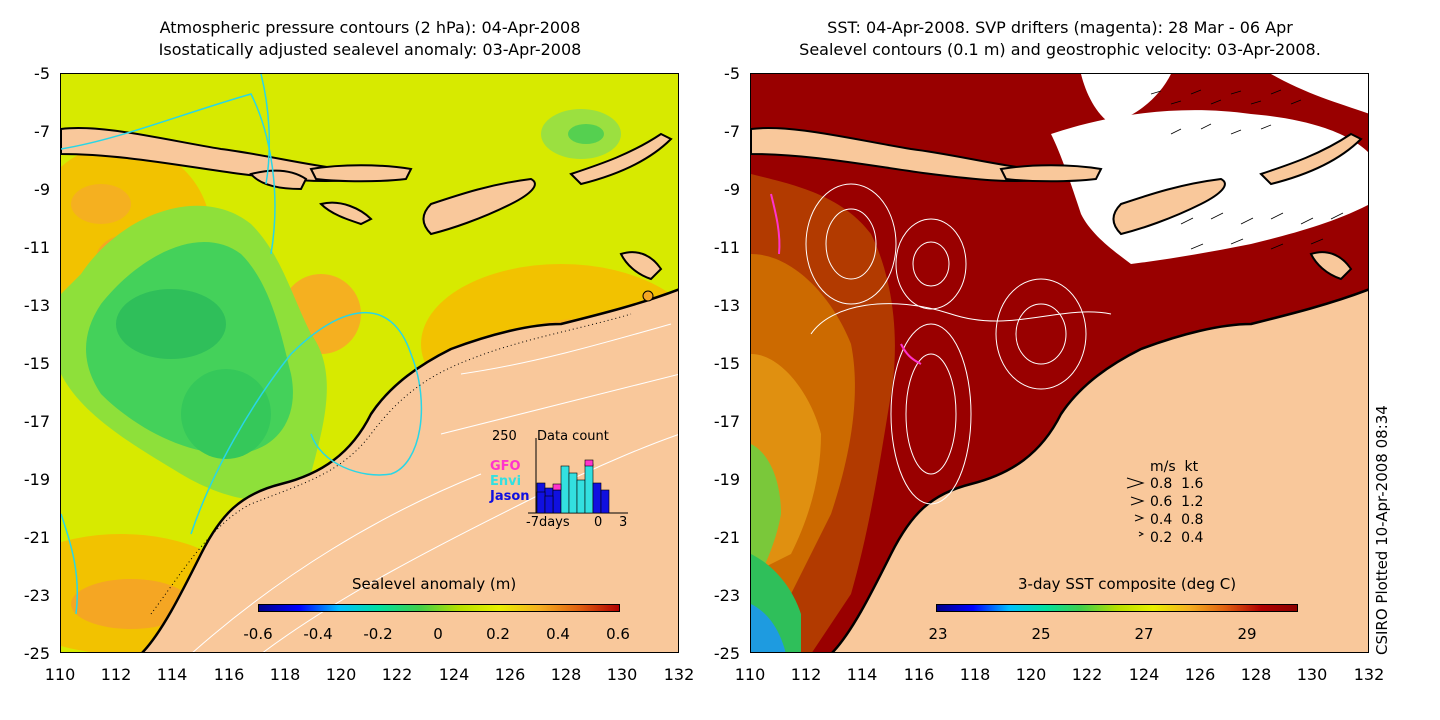  Describe the element at coordinates (1177, 520) in the screenshot. I see `velocity-legend-row: 0.4 0.8` at that location.